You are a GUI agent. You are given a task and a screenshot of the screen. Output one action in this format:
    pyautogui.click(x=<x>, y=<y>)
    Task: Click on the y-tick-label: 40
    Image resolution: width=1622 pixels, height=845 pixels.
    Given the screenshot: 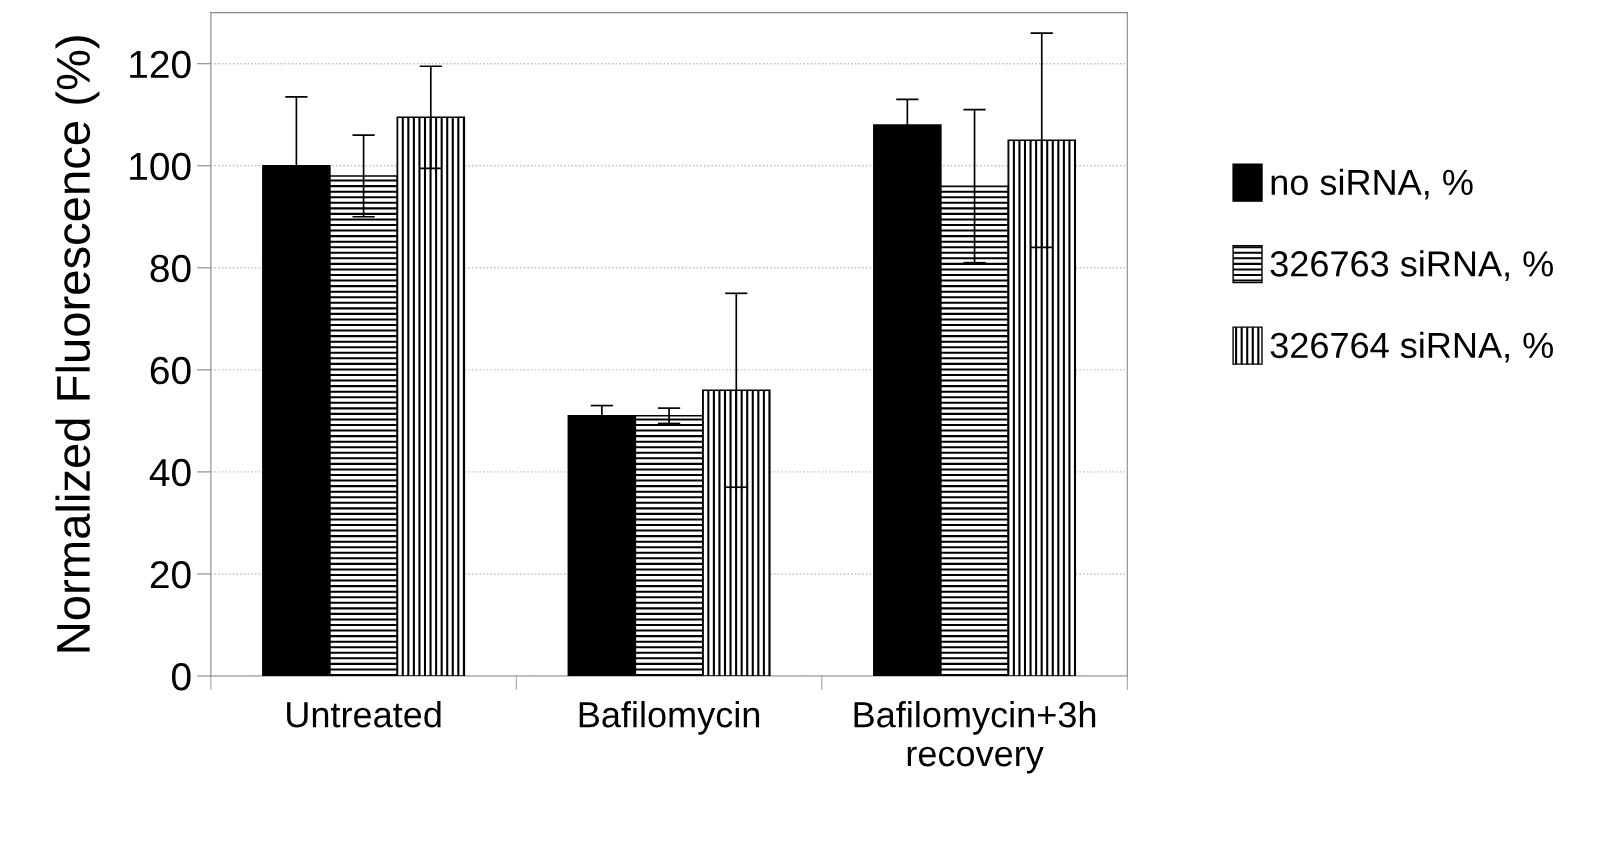 What is the action you would take?
    pyautogui.click(x=170, y=472)
    